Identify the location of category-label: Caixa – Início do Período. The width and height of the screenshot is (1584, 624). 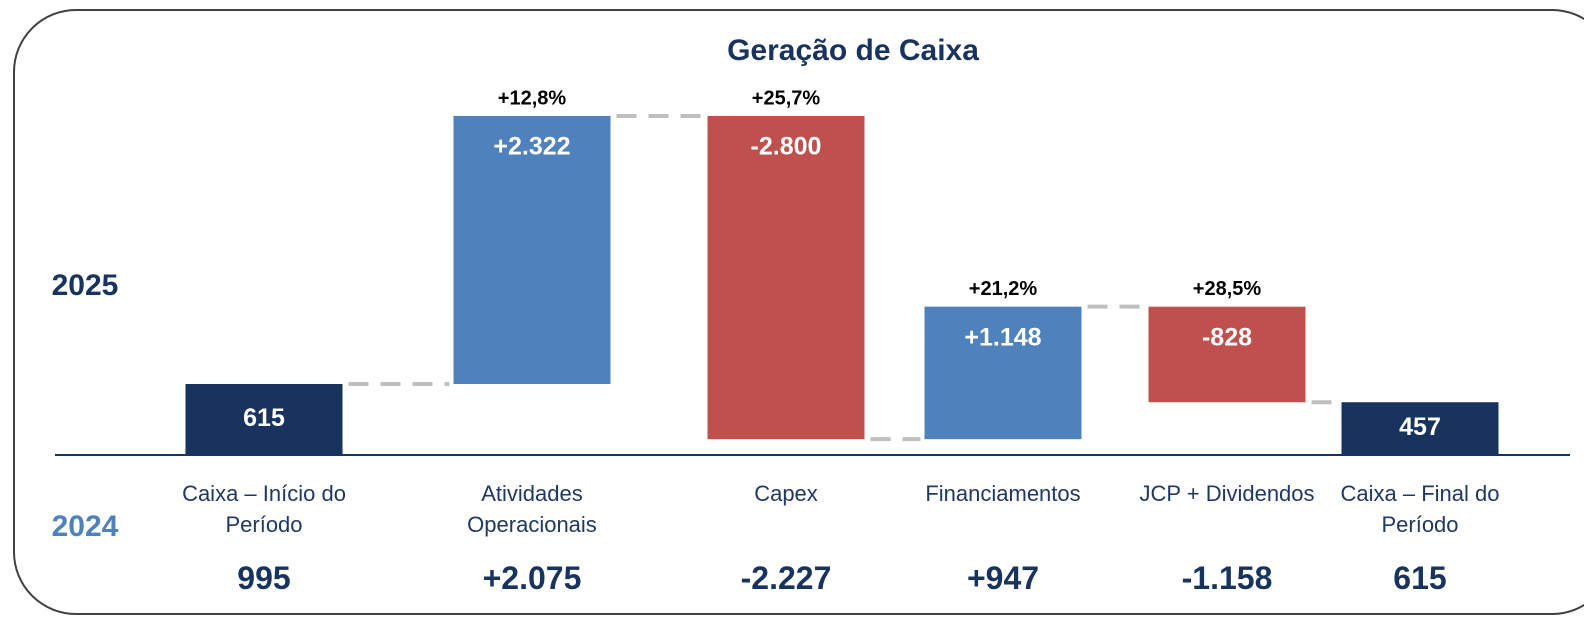
(264, 509).